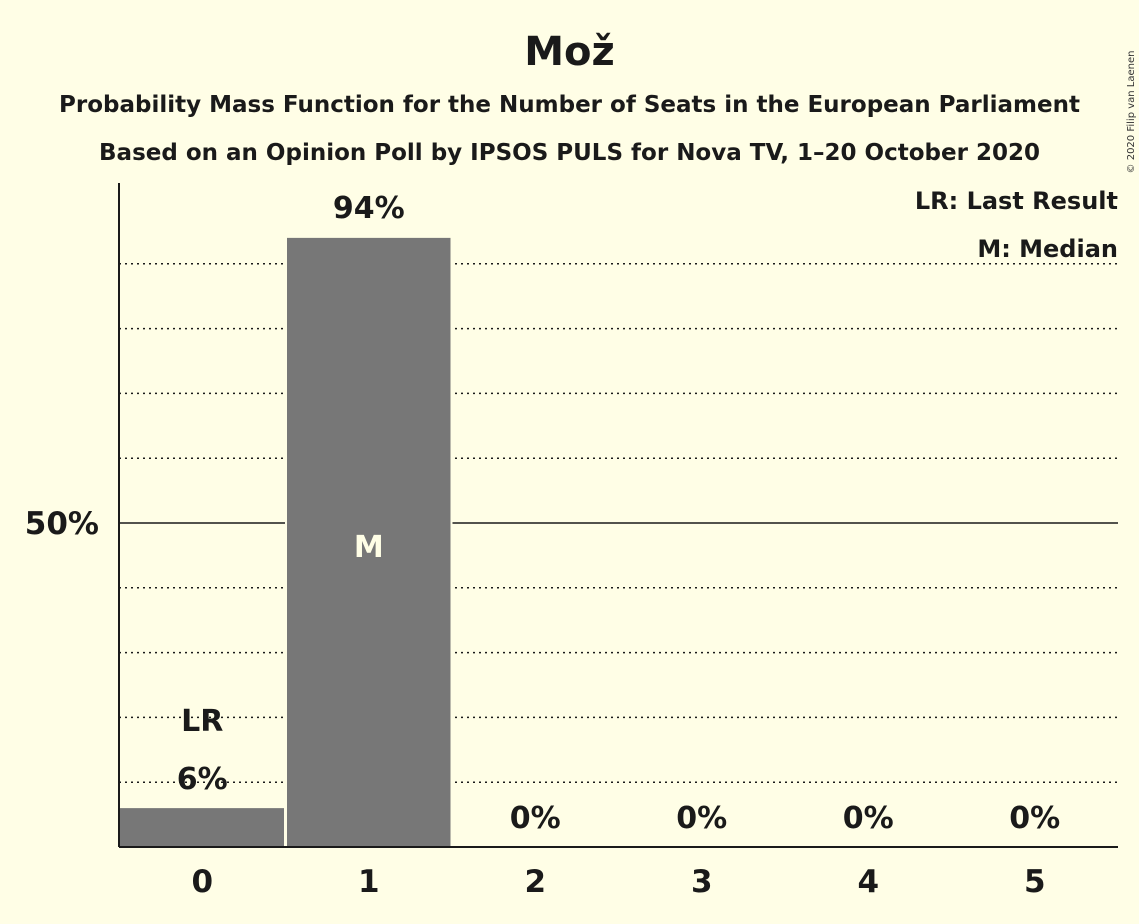 This screenshot has width=1139, height=924. Describe the element at coordinates (1016, 201) in the screenshot. I see `legend-last-result: LR: Last Result` at that location.